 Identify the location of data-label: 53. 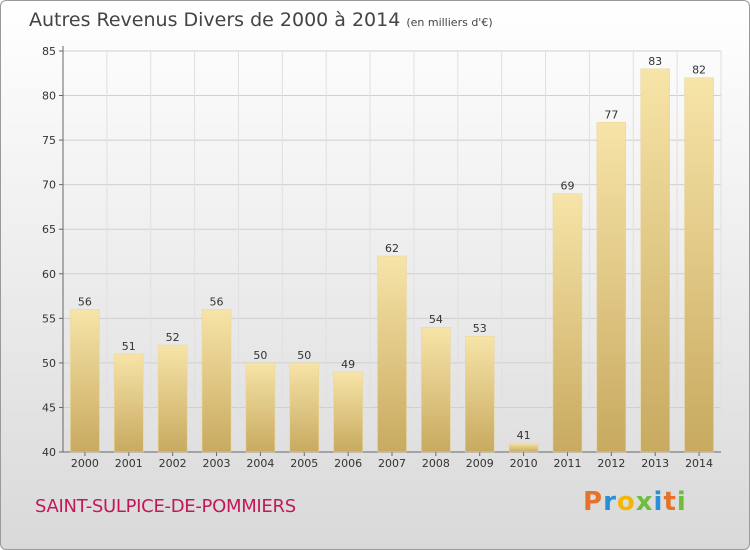
(480, 328).